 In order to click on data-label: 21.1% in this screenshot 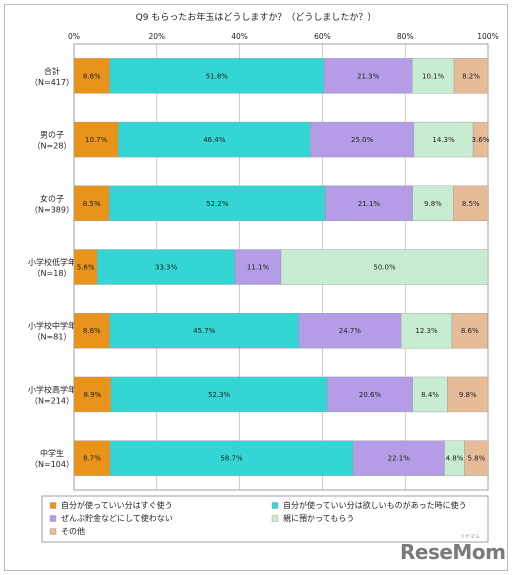, I will do `click(369, 204)`.